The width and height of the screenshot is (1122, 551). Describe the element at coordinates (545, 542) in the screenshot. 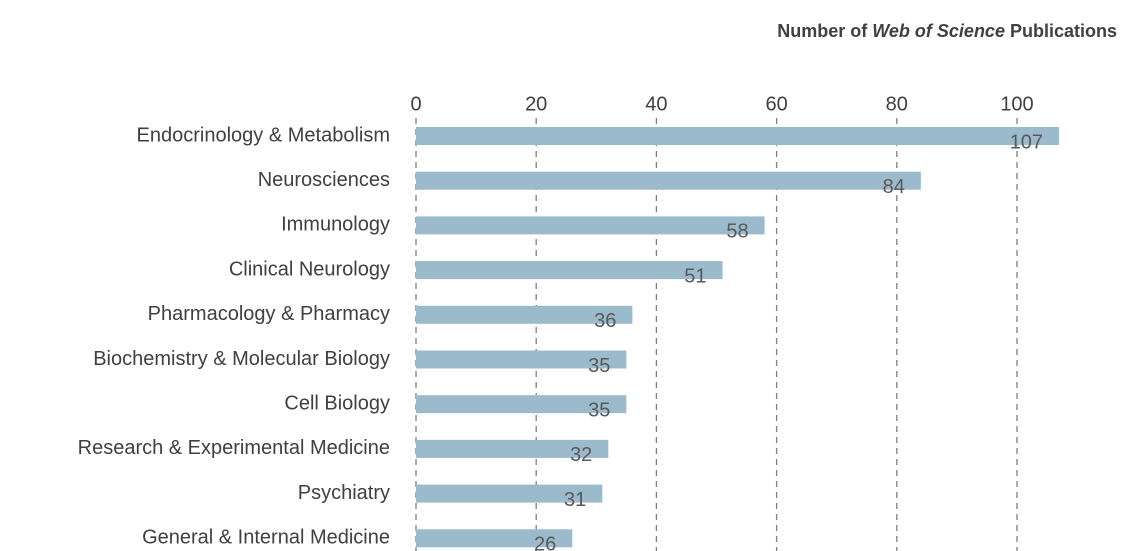

I see `value-label: 26` at that location.